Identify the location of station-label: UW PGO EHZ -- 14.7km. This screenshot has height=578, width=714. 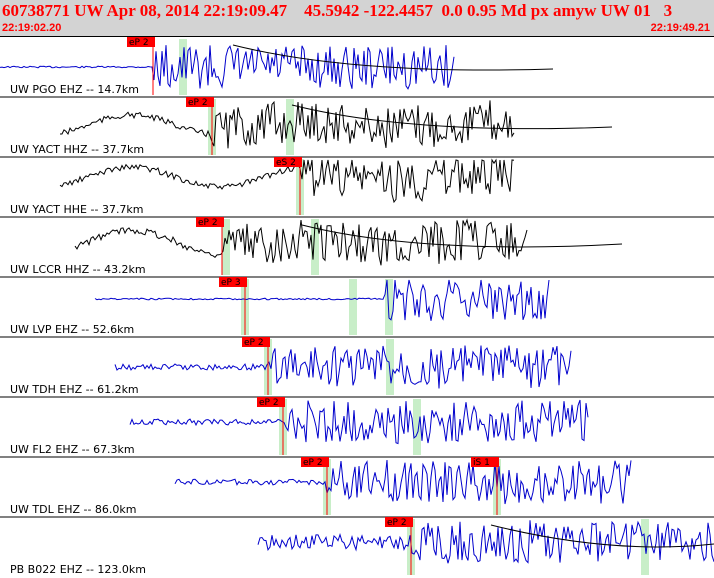
(74, 89).